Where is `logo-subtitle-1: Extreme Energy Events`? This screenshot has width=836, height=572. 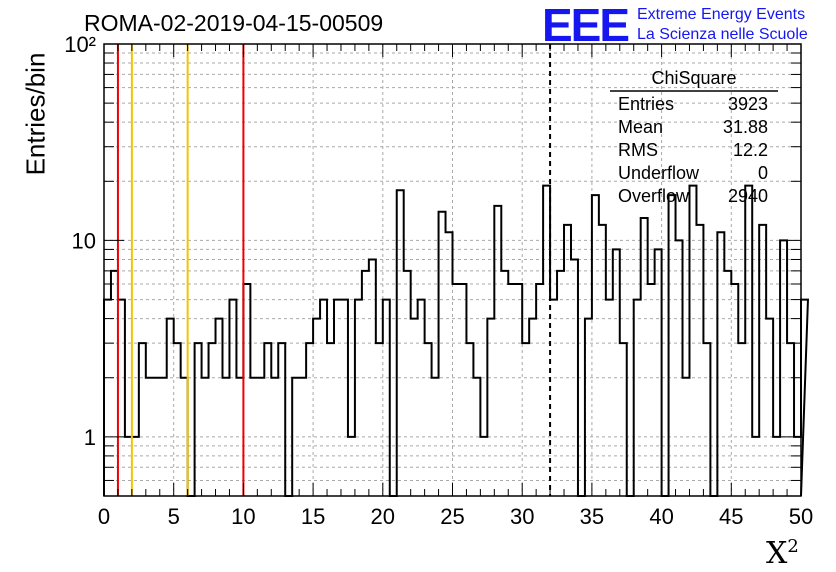
logo-subtitle-1: Extreme Energy Events is located at coordinates (721, 14).